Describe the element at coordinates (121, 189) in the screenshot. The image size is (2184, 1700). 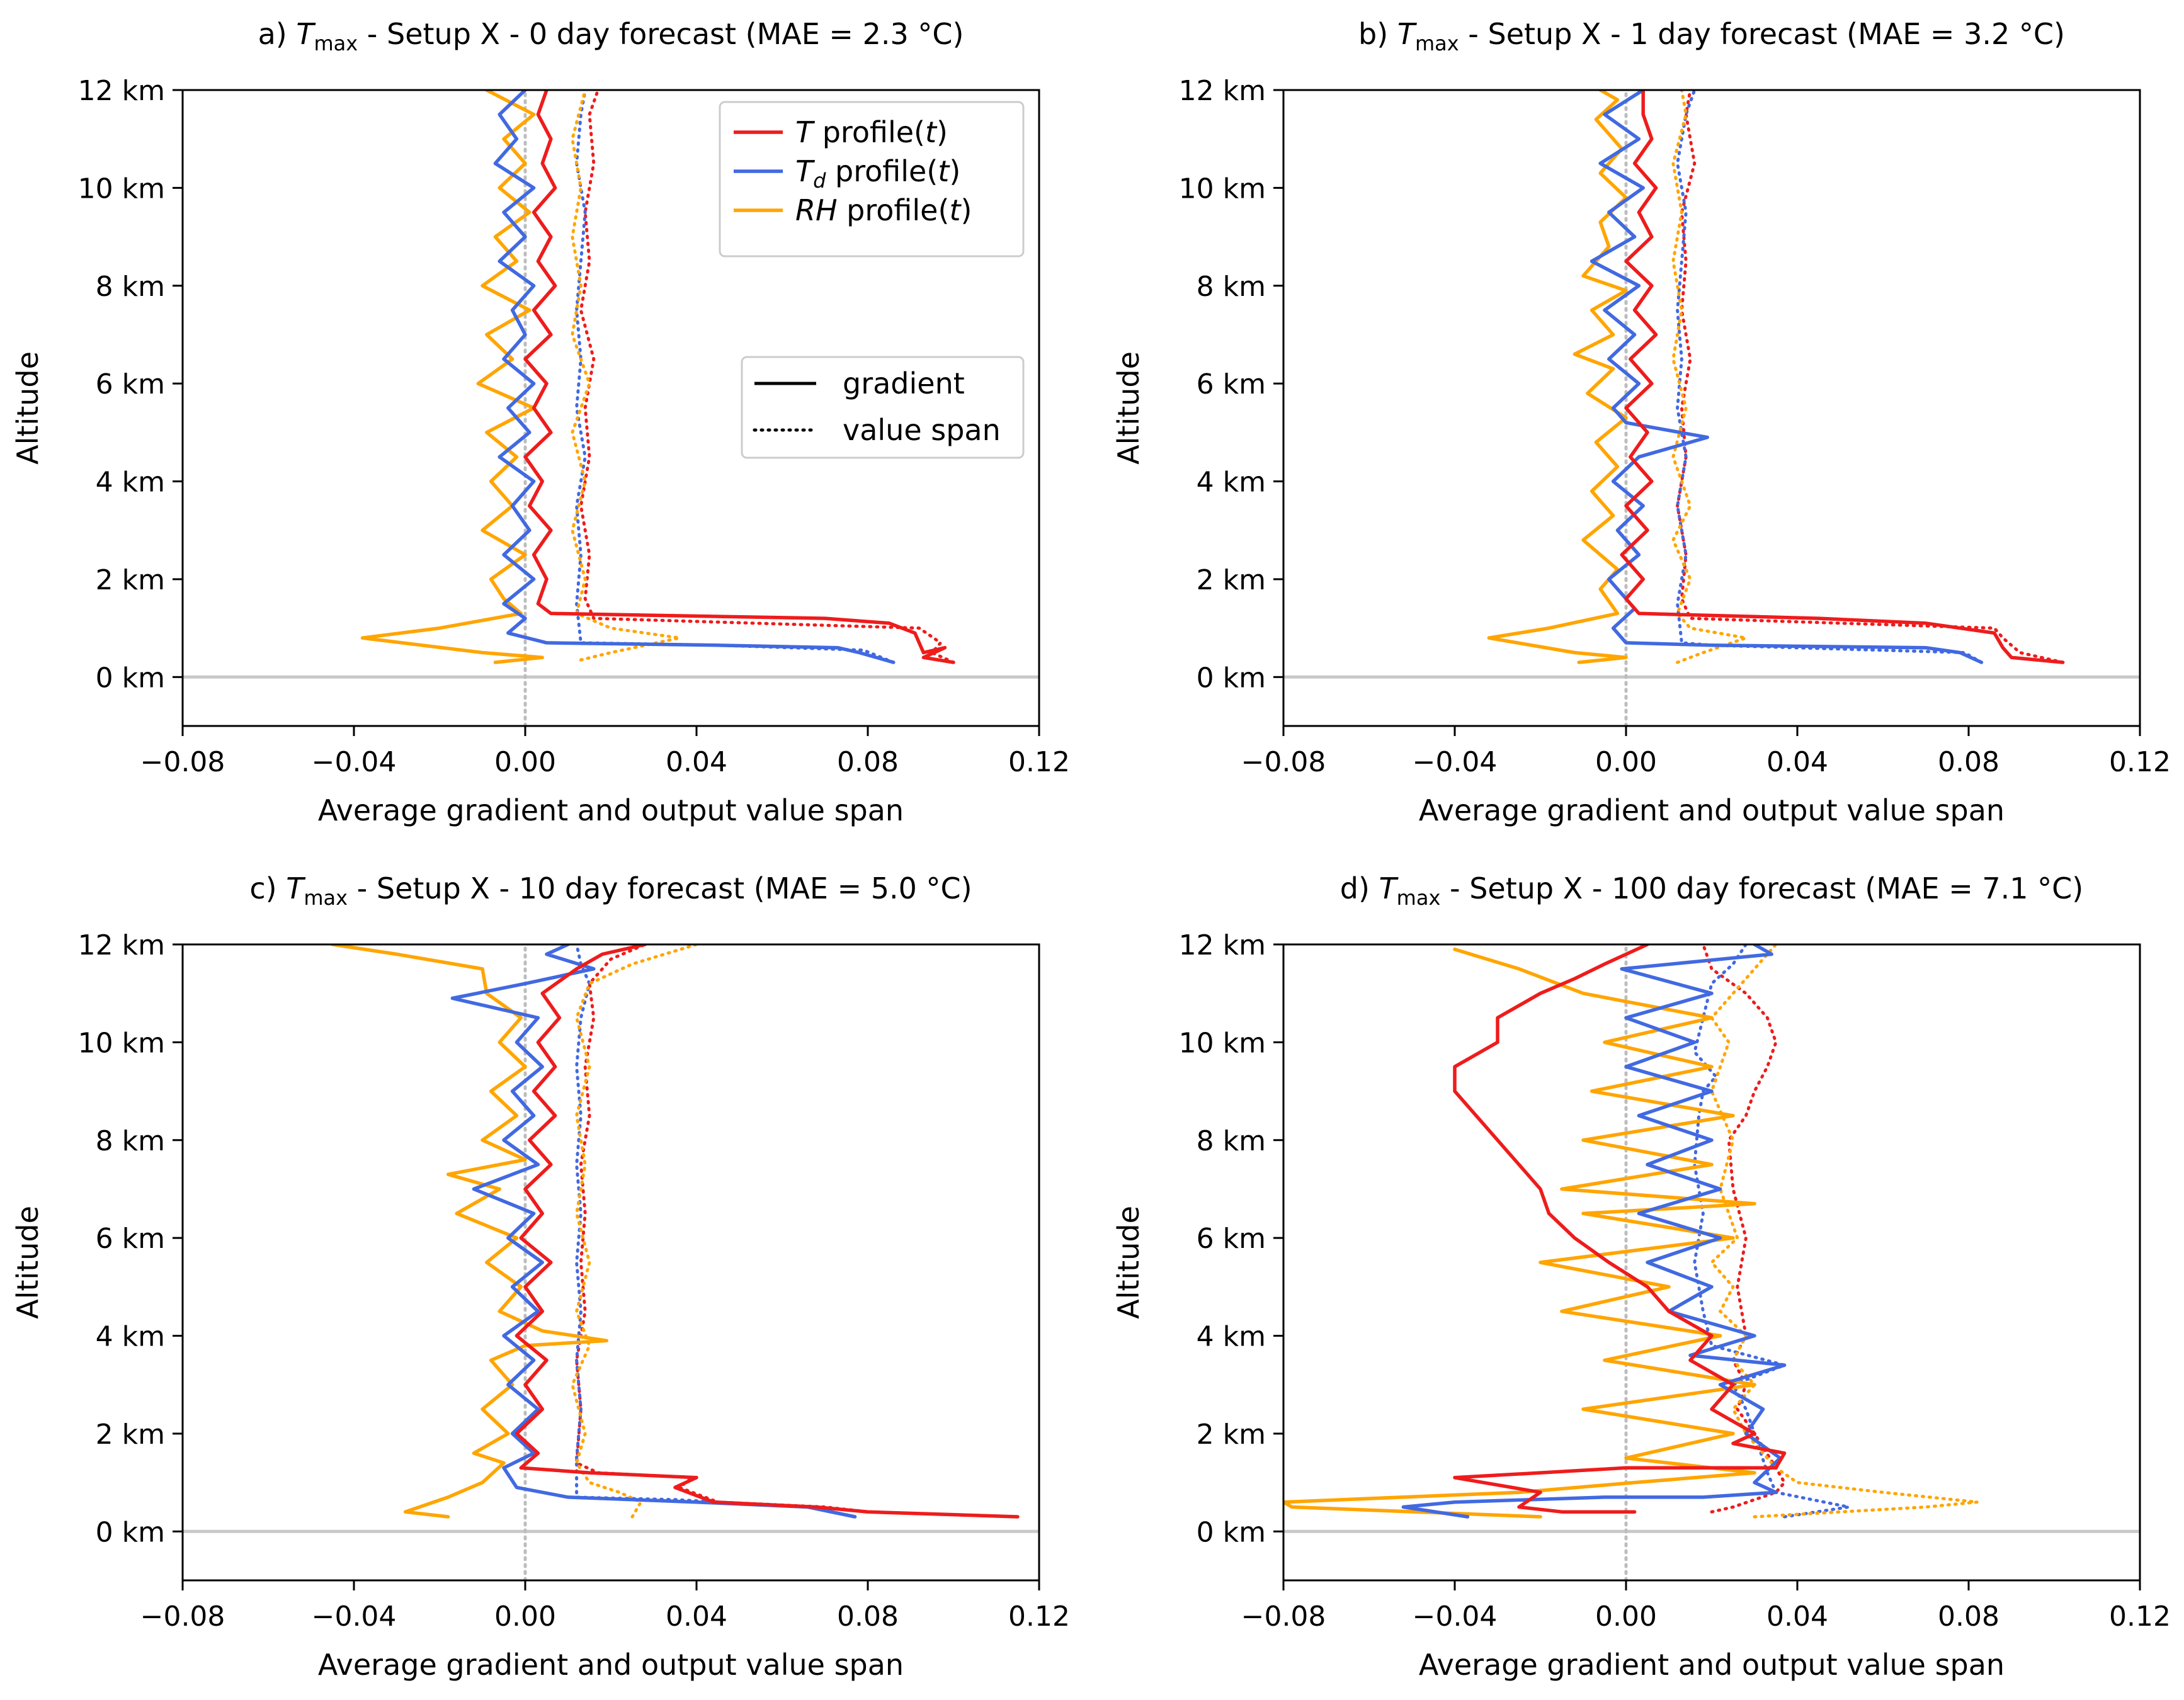
I see `y-tick-label: 10 km` at that location.